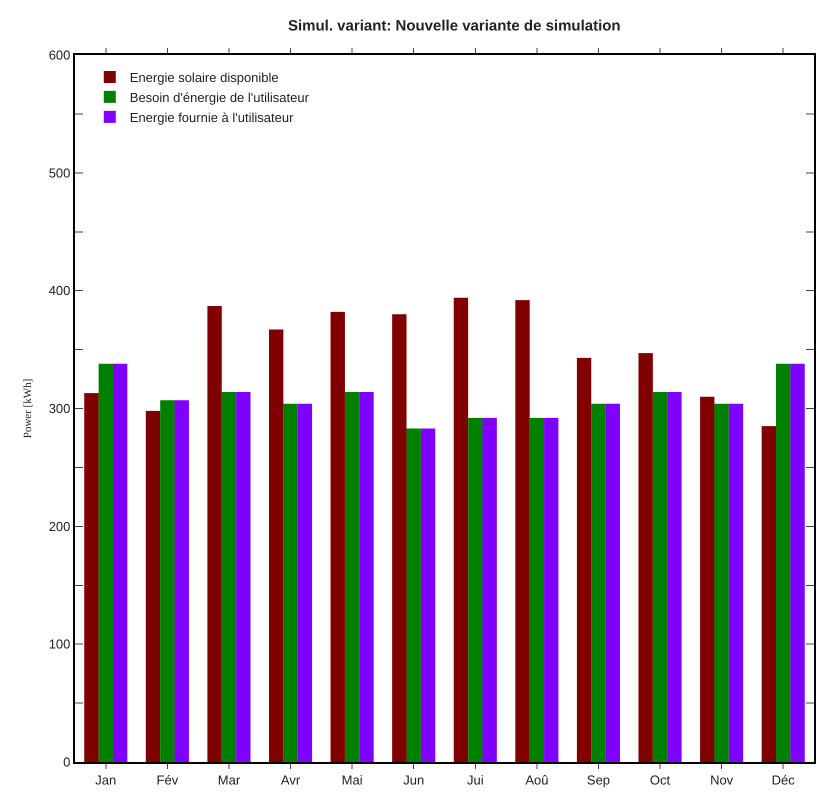 The width and height of the screenshot is (826, 798). What do you see at coordinates (59, 408) in the screenshot?
I see `y-tick-label: 300` at bounding box center [59, 408].